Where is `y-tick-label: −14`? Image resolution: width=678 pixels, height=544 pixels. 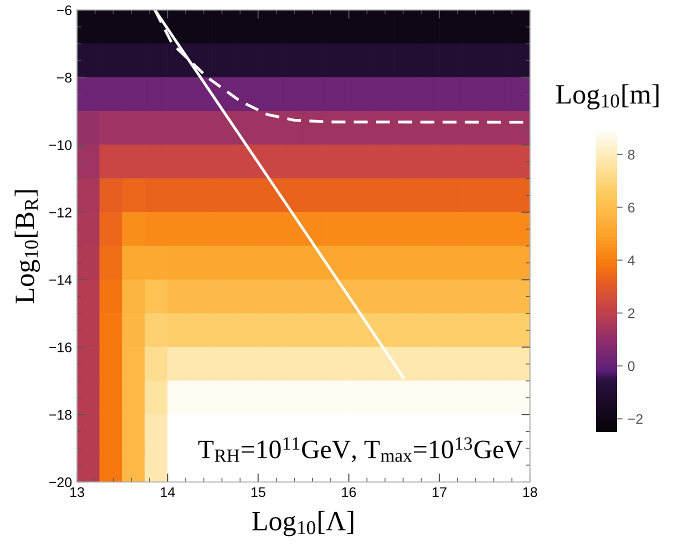
y-tick-label: −14 is located at coordinates (60, 280).